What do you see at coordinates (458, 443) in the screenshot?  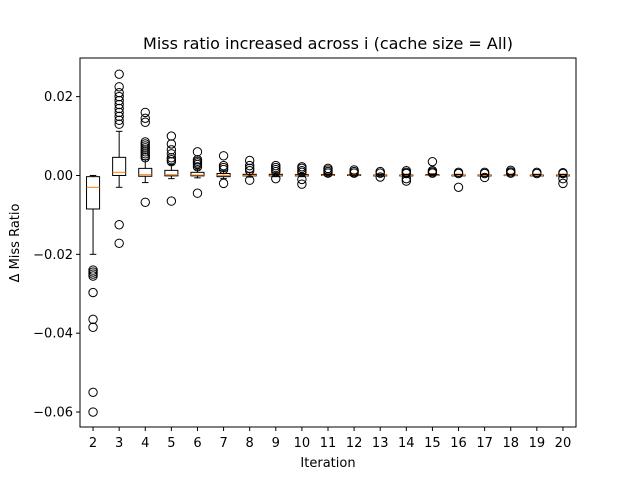 I see `x-tick-label-16: 16` at bounding box center [458, 443].